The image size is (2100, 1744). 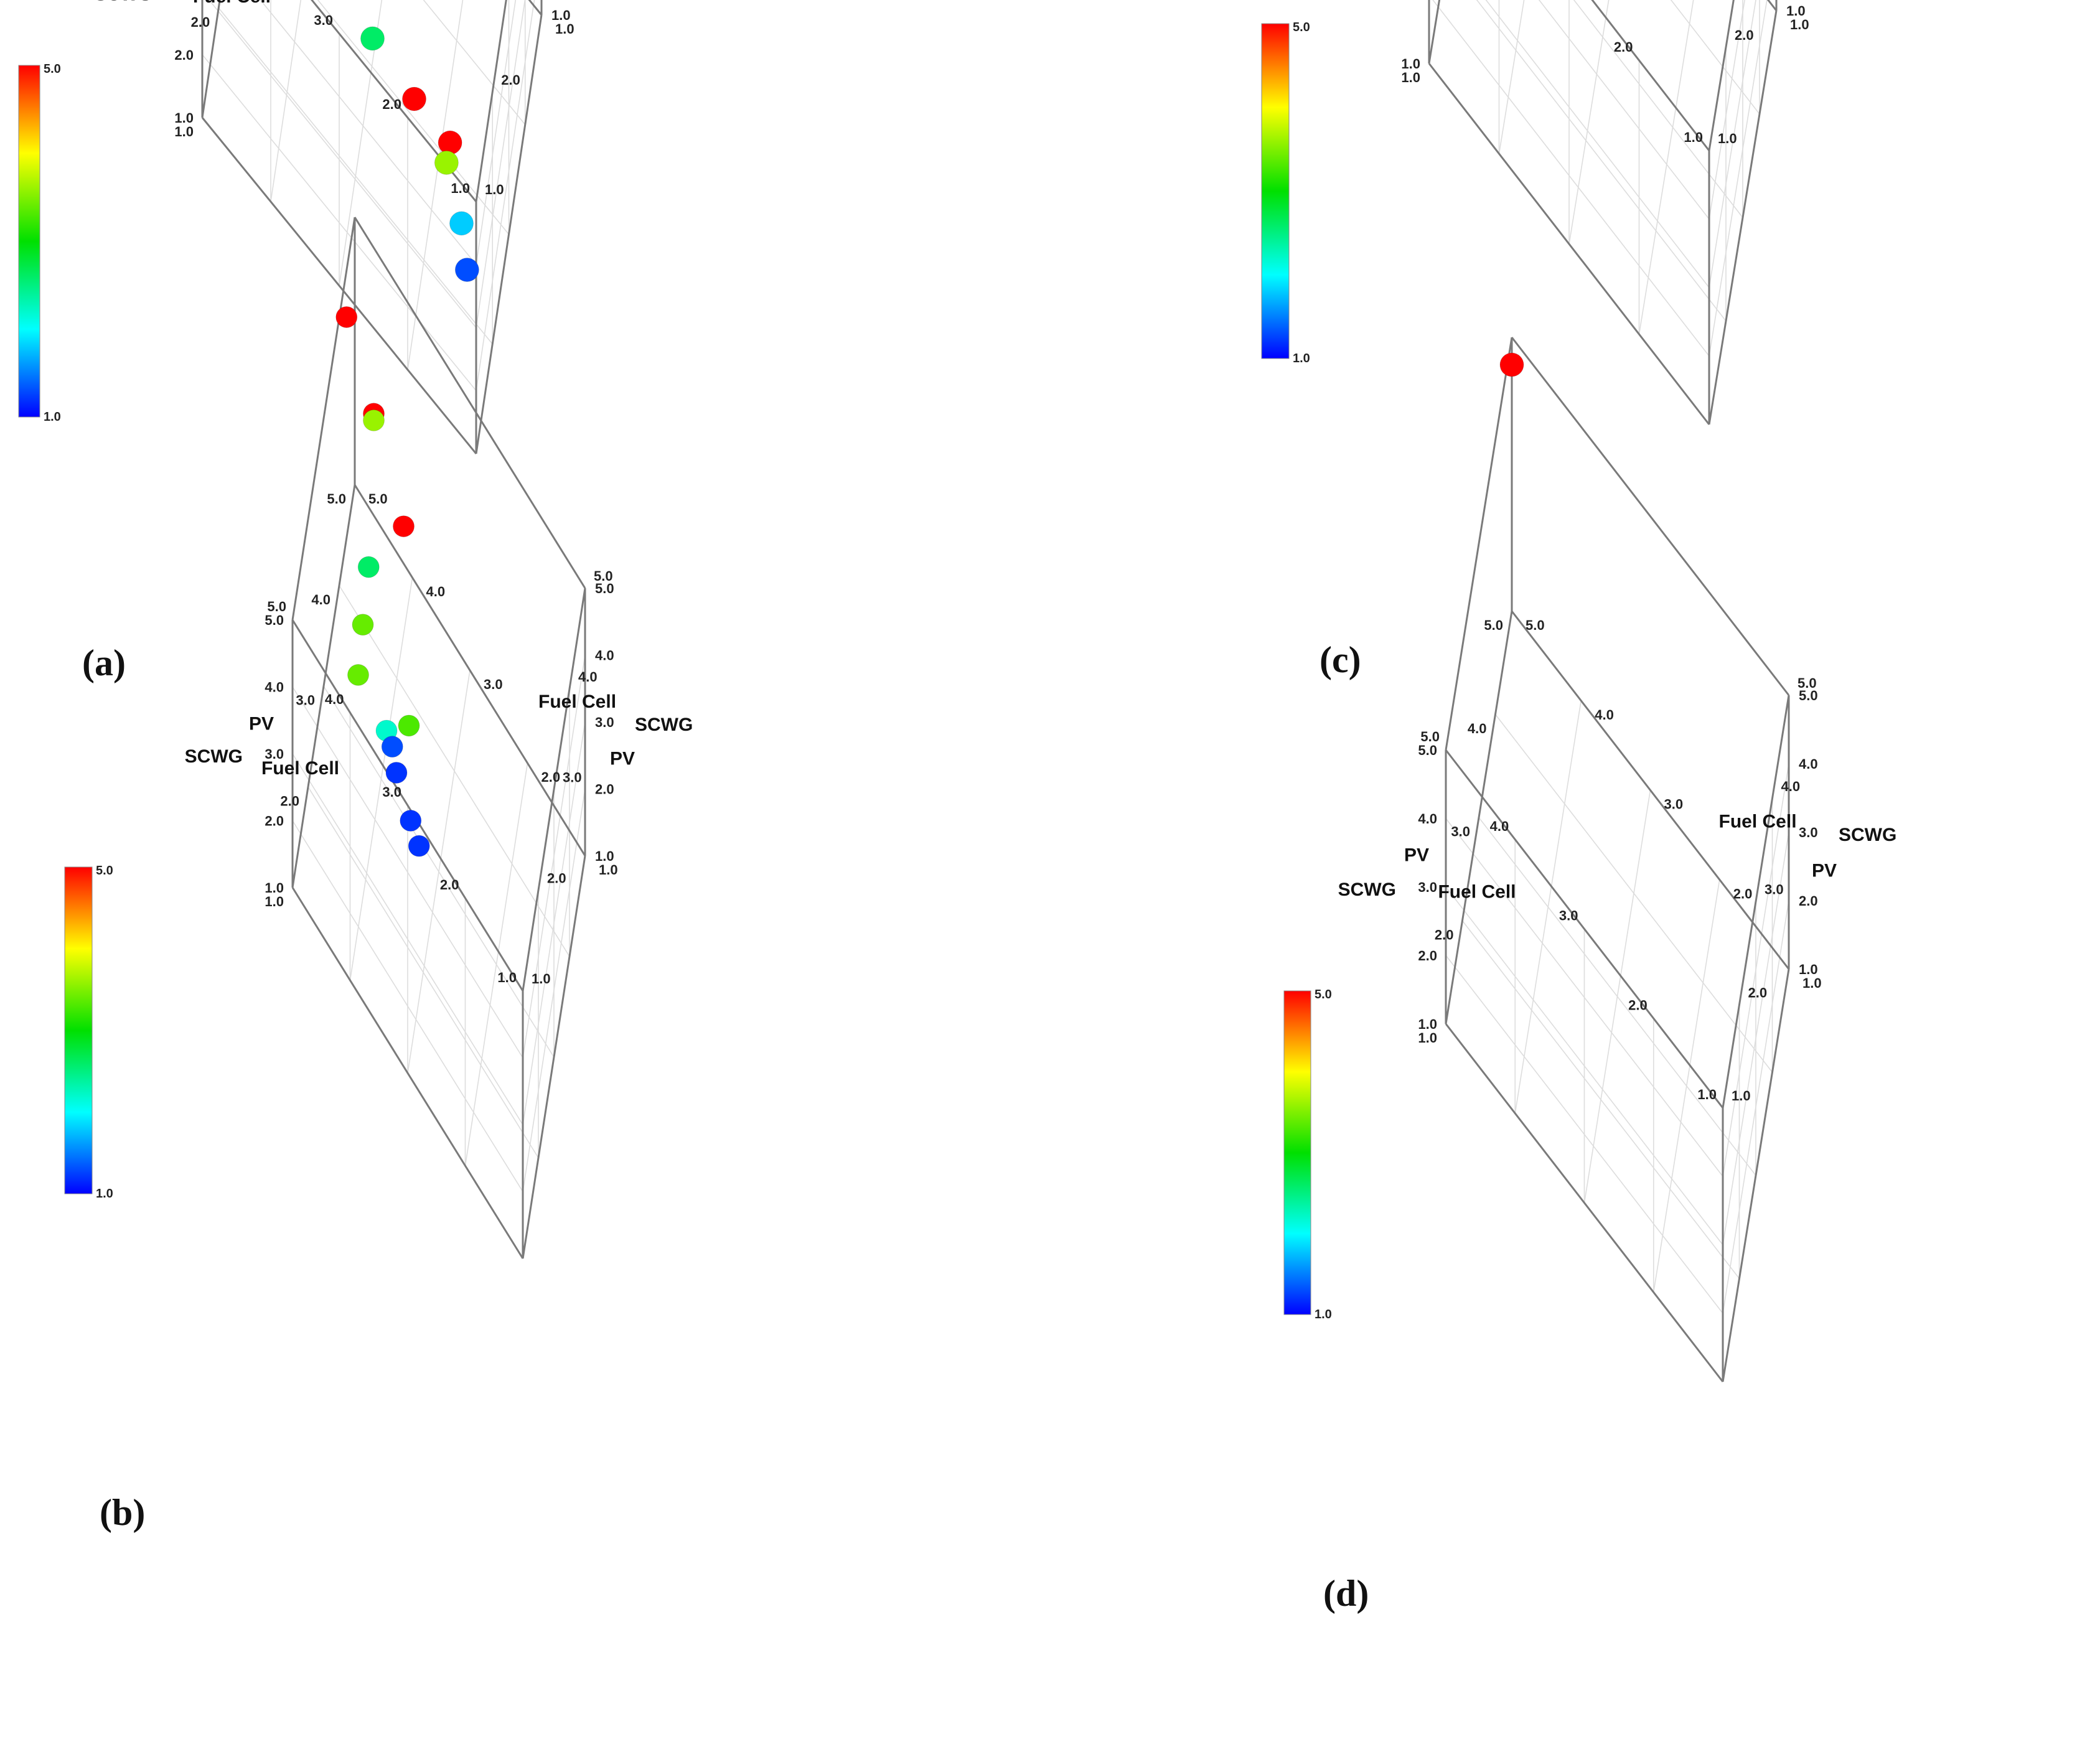 I want to click on scwg-tick-label: 2.0, so click(x=274, y=821).